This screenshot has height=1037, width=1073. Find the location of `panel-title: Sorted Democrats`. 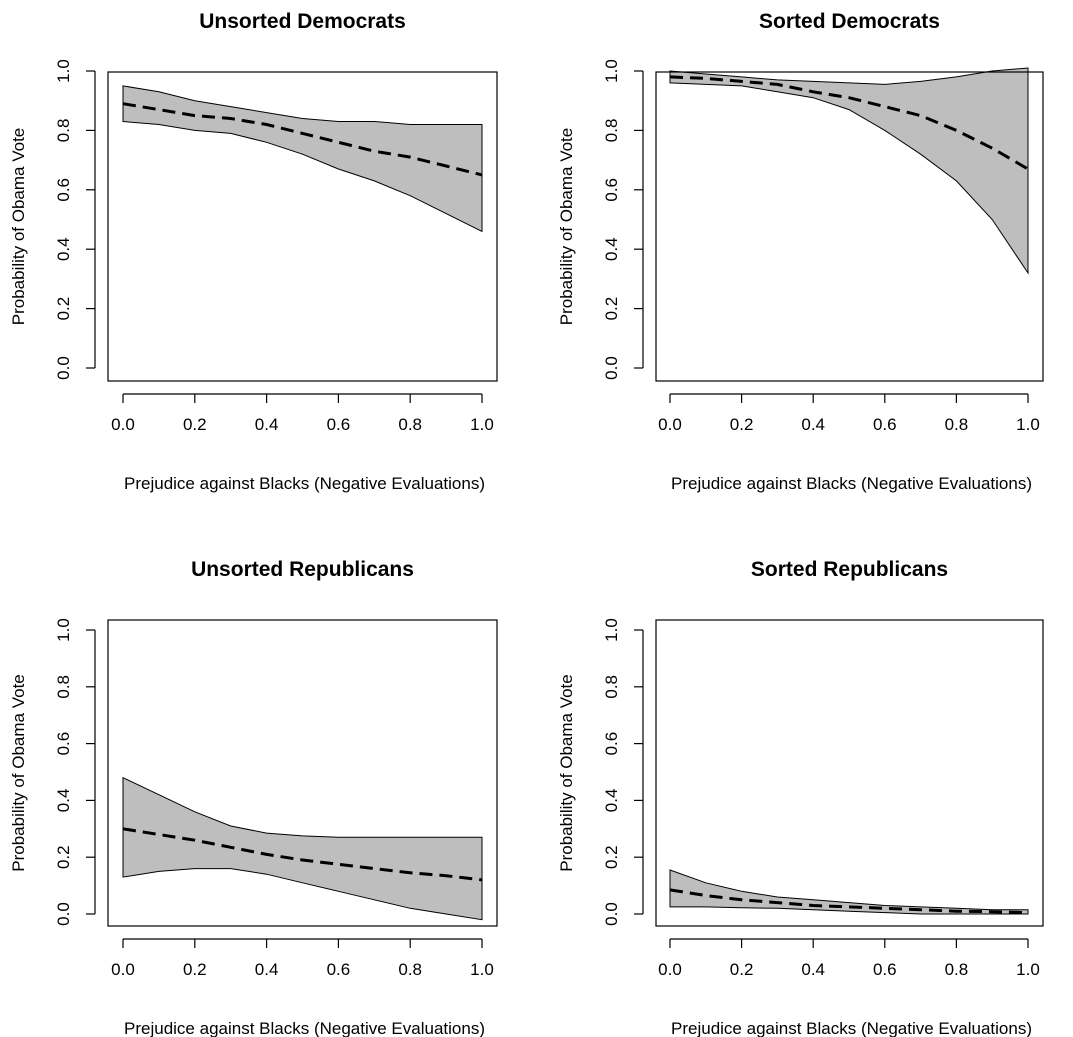

panel-title: Sorted Democrats is located at coordinates (849, 21).